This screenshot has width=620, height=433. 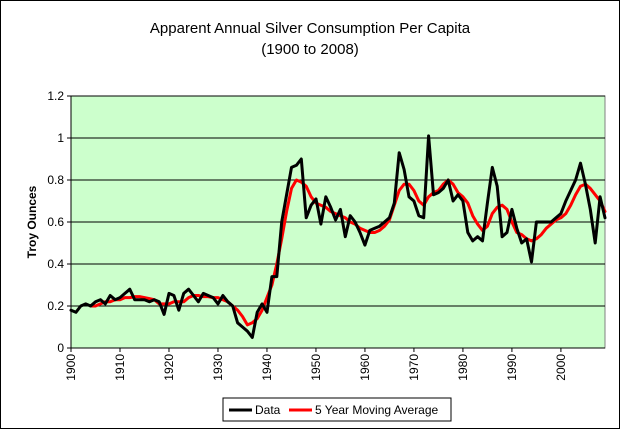 I want to click on y-tick-label-1: 0.2, so click(x=55, y=306).